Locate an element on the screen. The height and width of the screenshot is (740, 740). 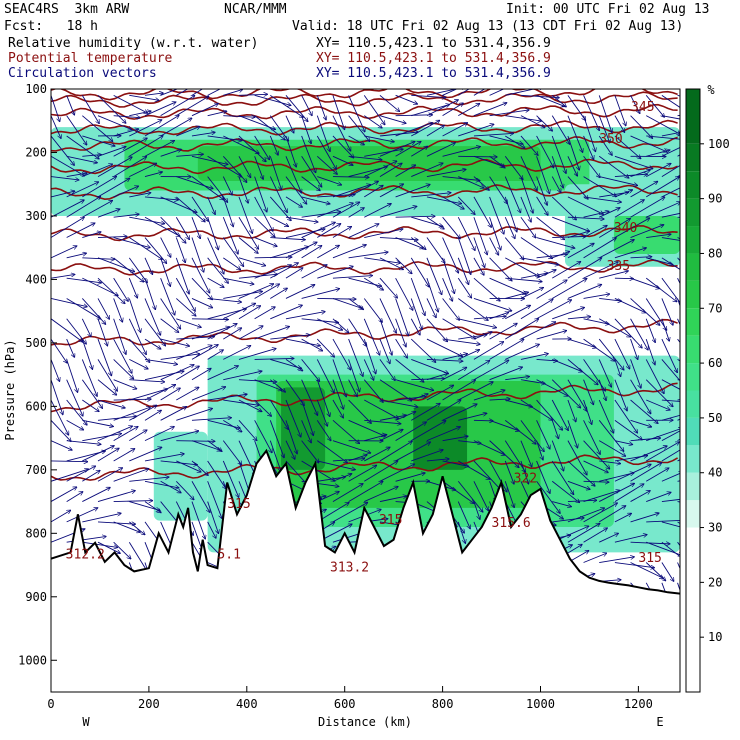
x-tick-label-6: 1200 is located at coordinates (638, 704).